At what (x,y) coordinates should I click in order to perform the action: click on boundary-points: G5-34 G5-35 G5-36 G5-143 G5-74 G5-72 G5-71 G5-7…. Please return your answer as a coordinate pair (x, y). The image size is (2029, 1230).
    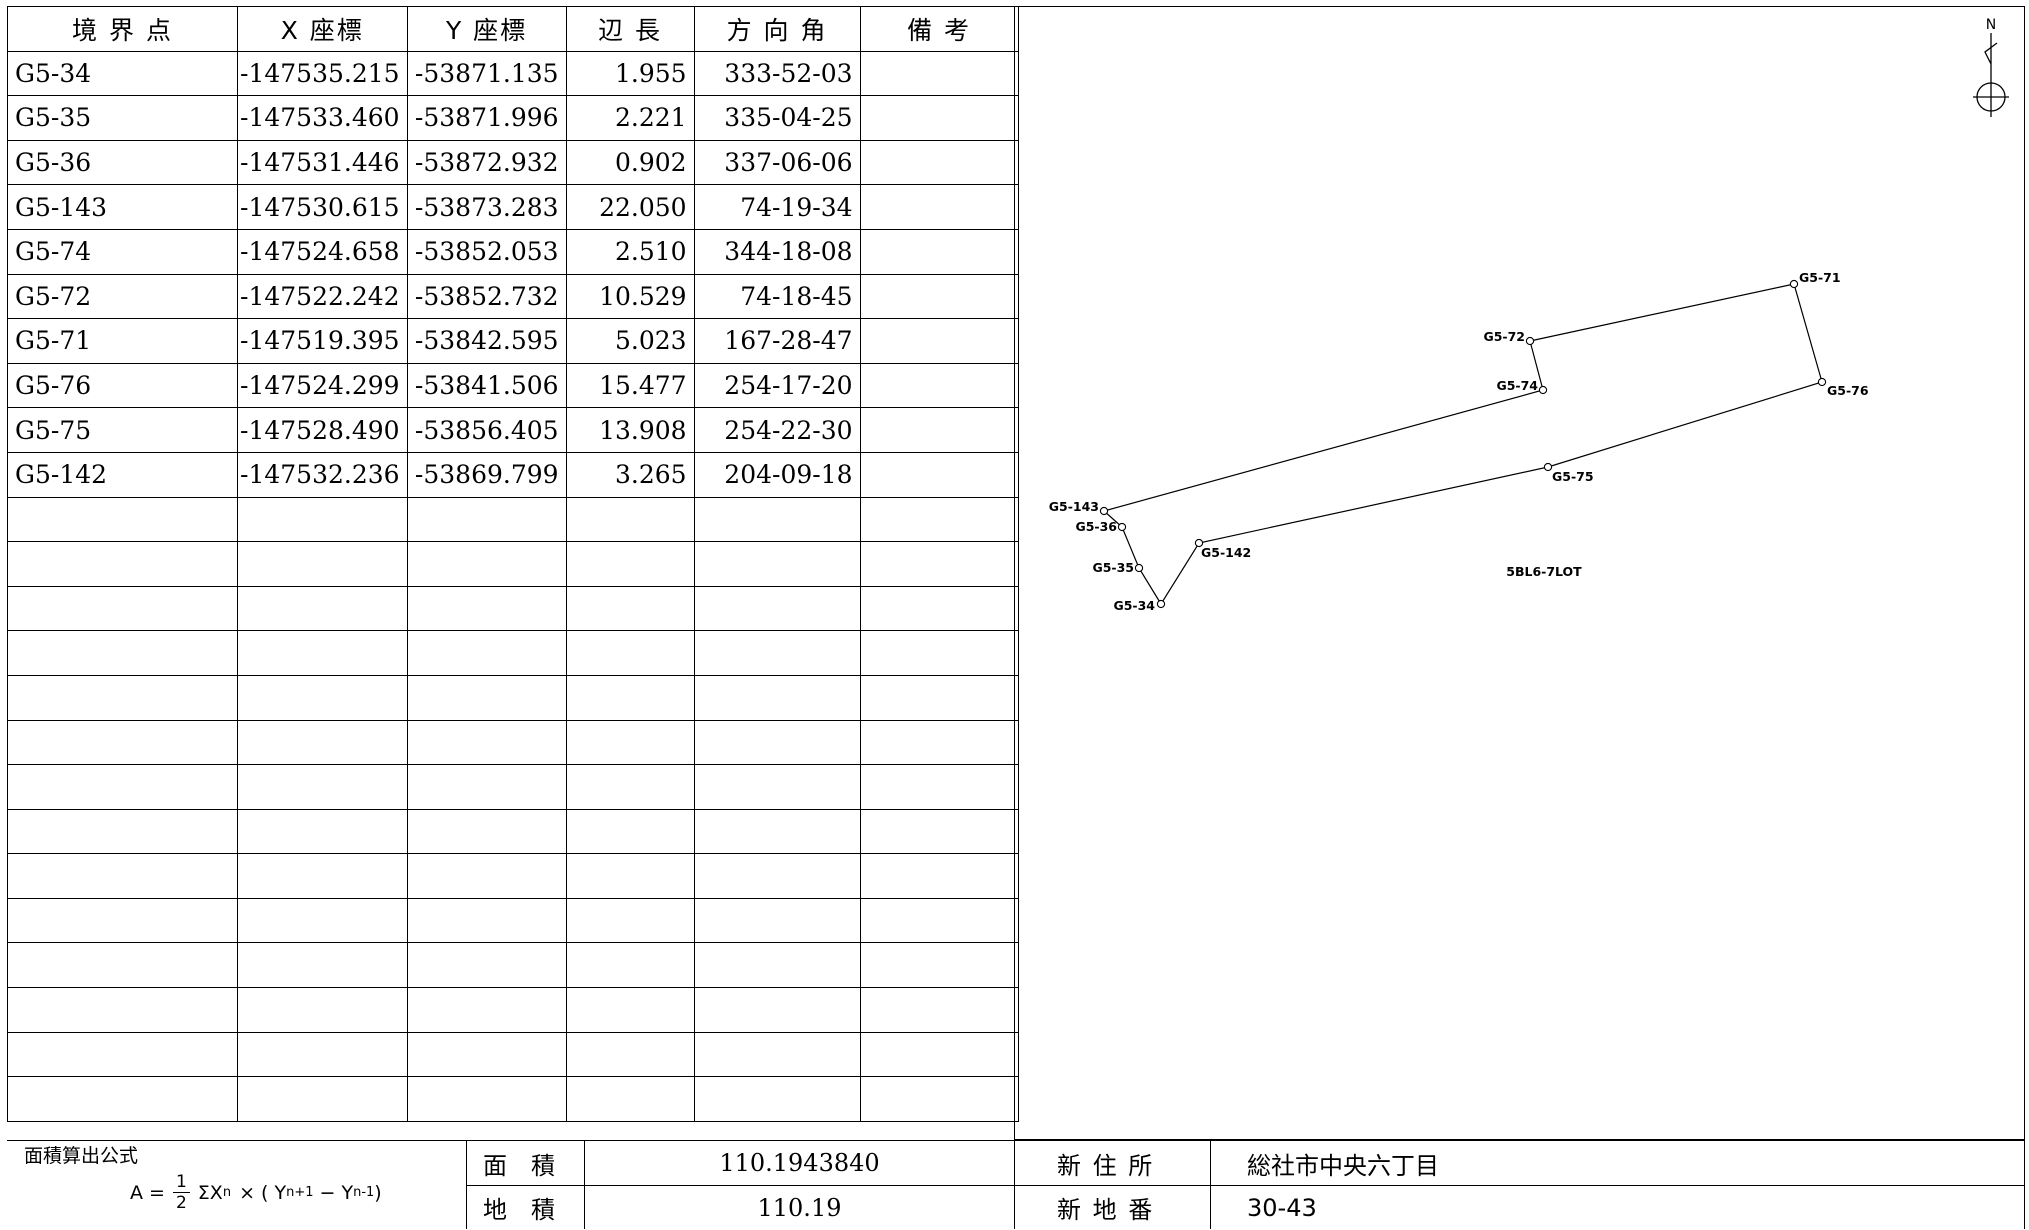
    Looking at the image, I should click on (1459, 441).